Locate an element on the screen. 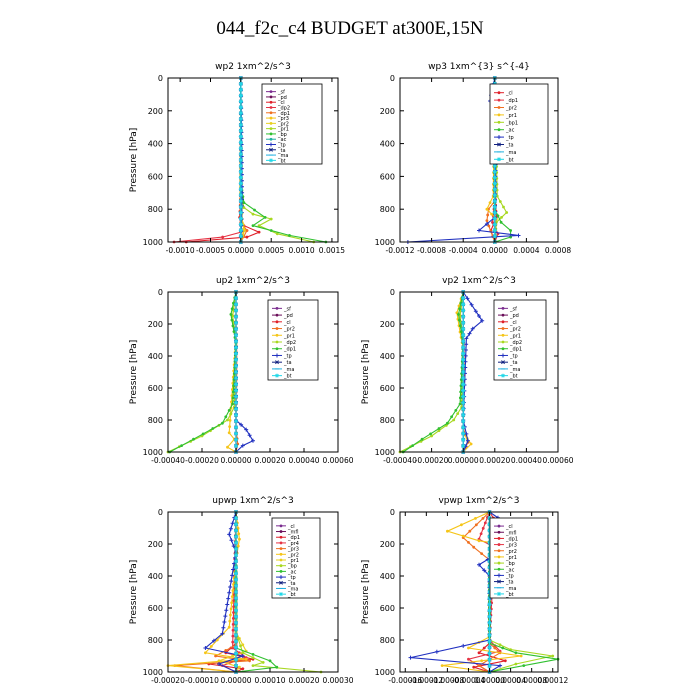 Image resolution: width=700 pixels, height=700 pixels. legend-label: _cl is located at coordinates (291, 527).